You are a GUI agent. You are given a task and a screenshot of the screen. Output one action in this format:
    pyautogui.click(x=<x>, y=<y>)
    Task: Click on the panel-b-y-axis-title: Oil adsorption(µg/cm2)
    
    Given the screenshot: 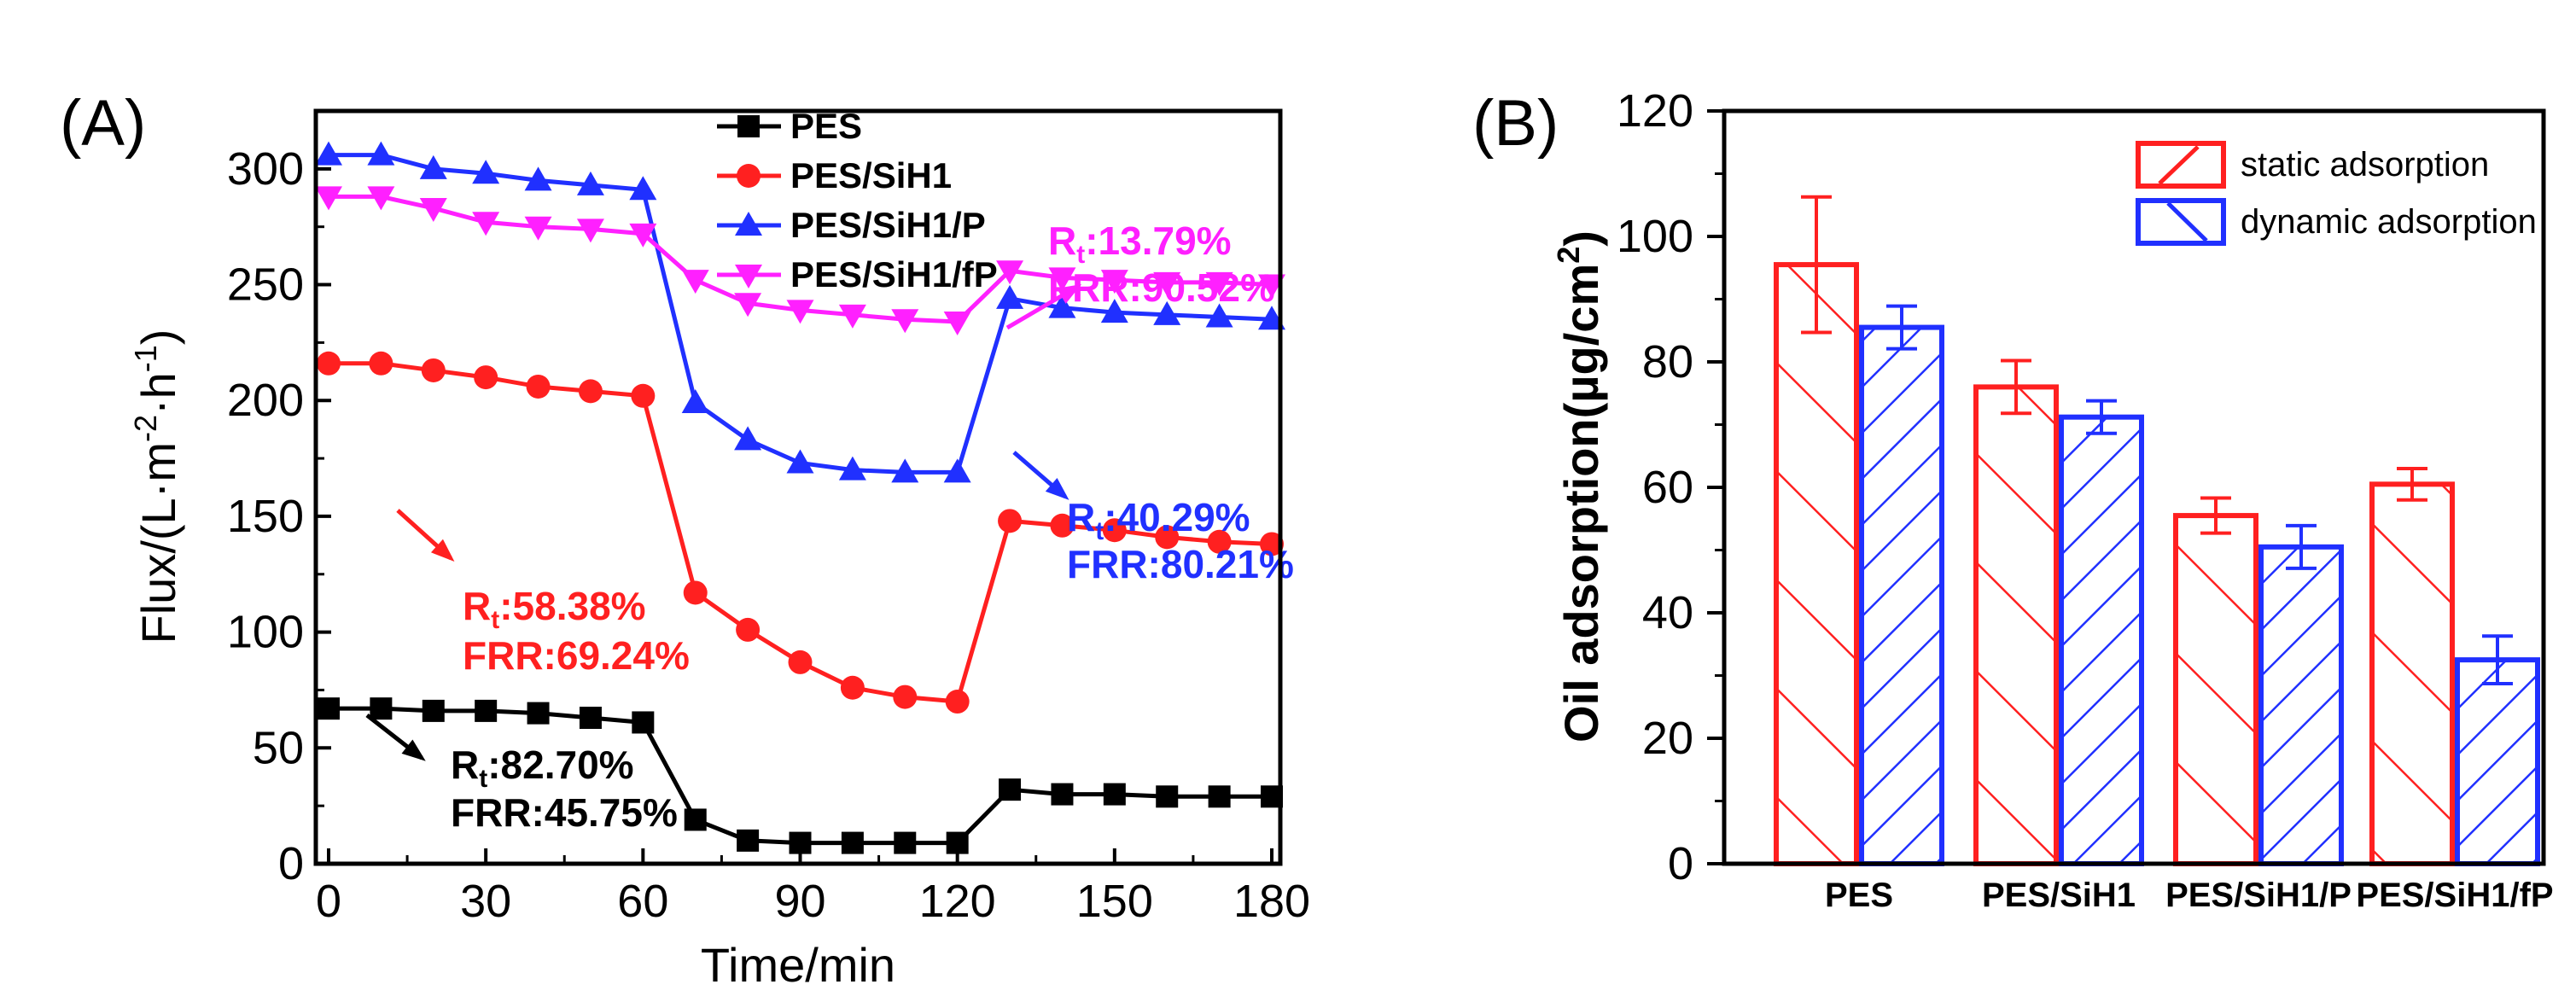 What is the action you would take?
    pyautogui.click(x=1579, y=487)
    